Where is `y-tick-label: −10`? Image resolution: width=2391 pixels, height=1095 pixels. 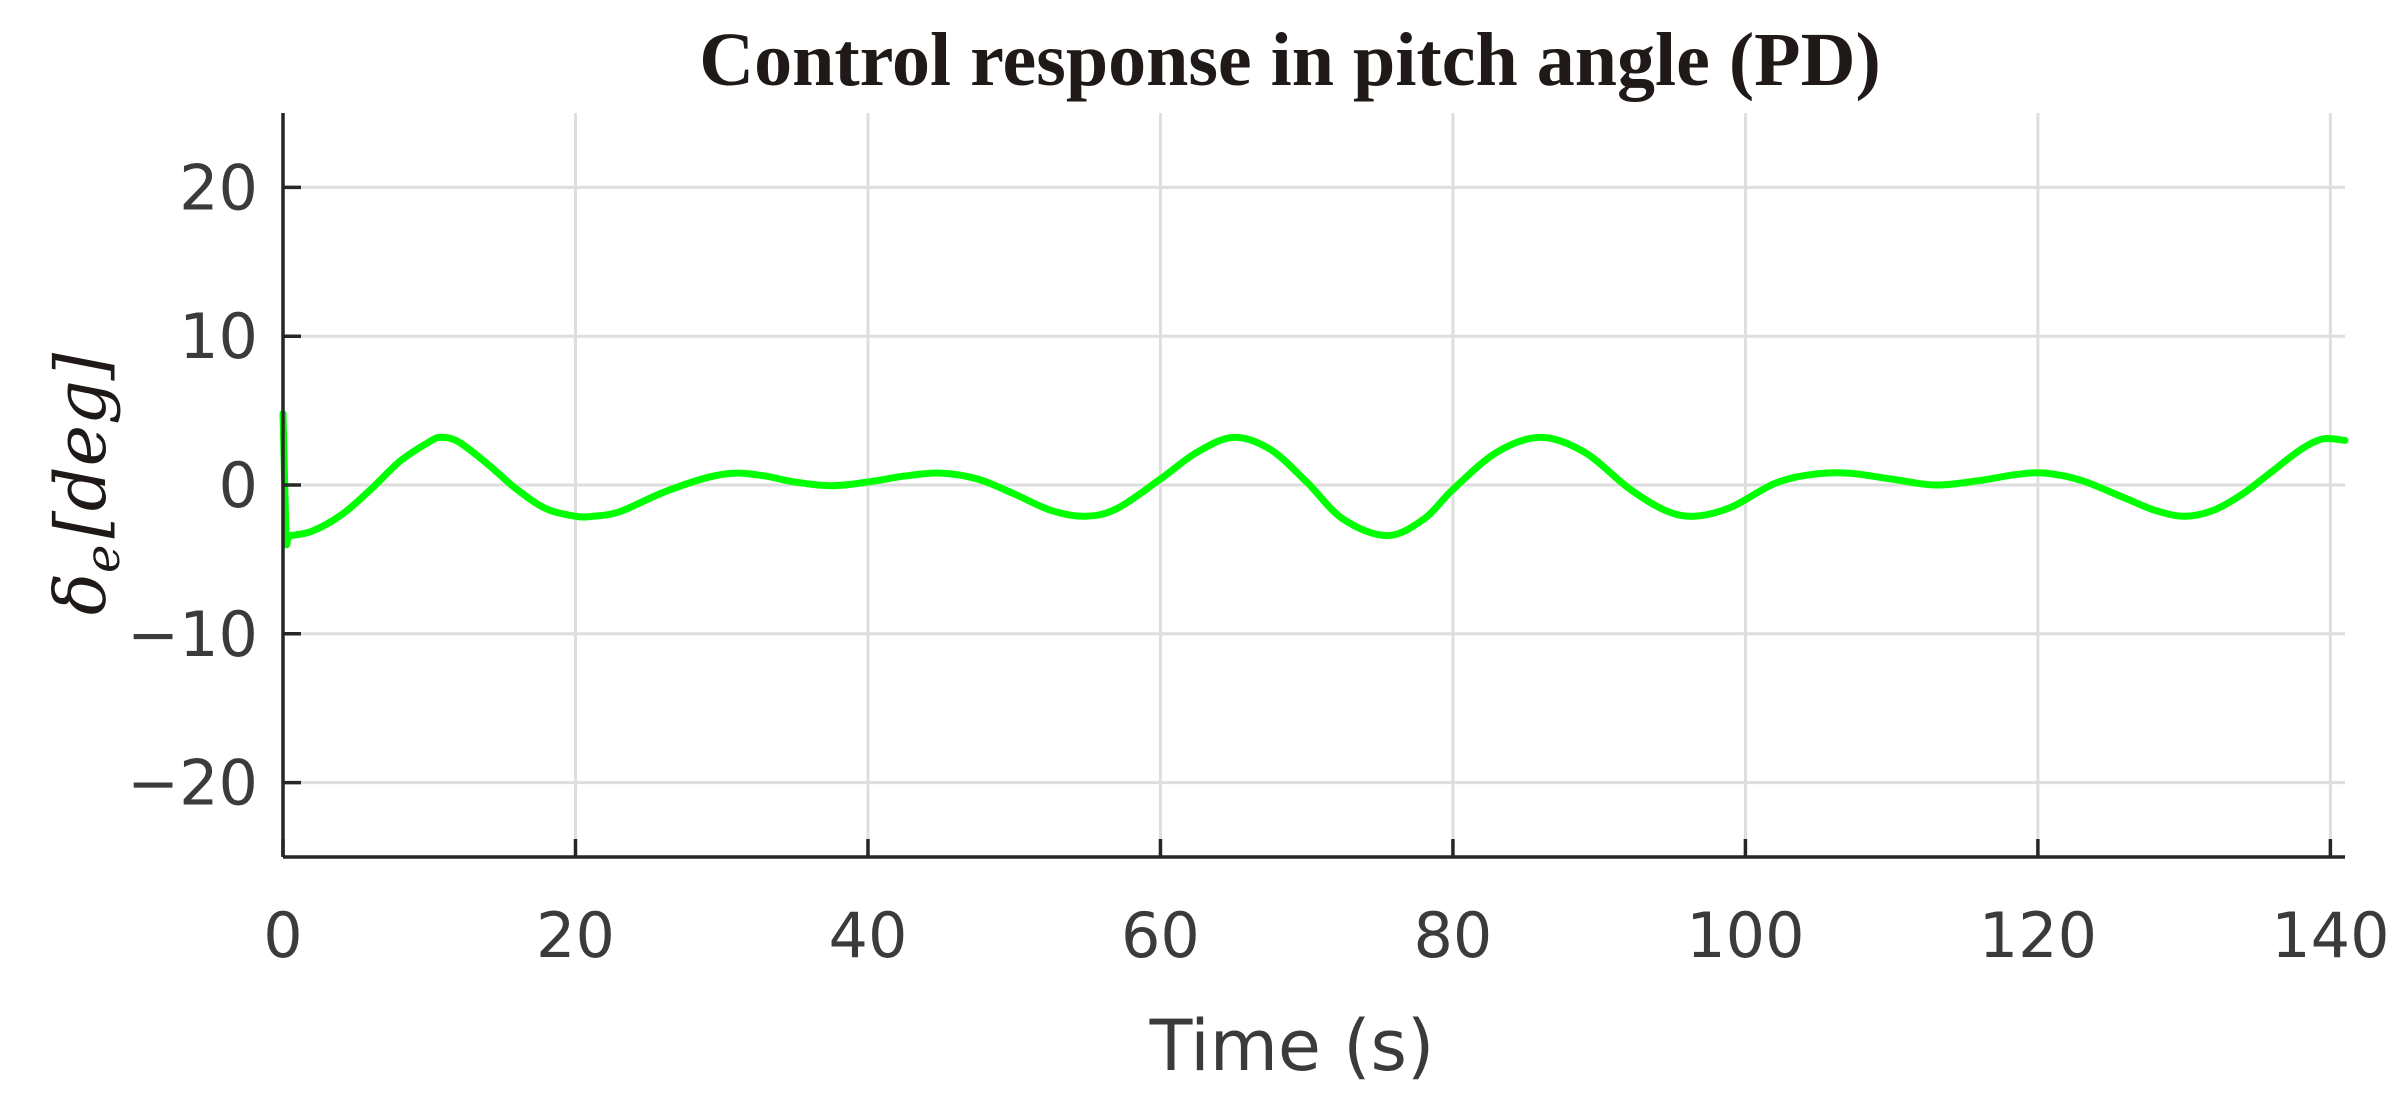 y-tick-label: −10 is located at coordinates (192, 634).